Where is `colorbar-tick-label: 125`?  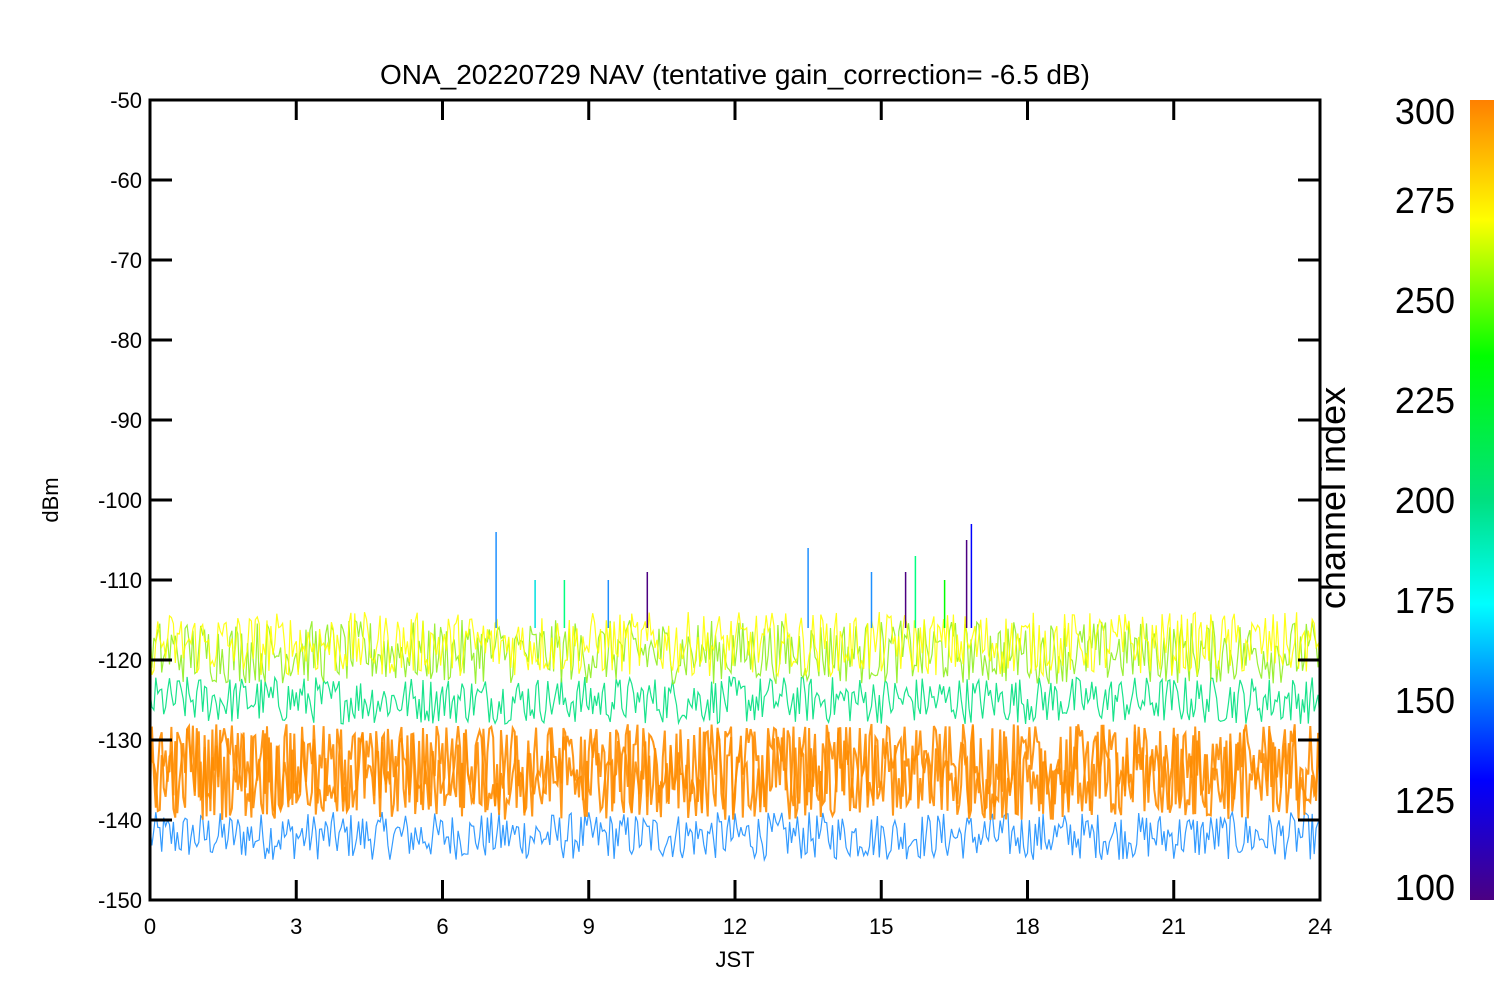
colorbar-tick-label: 125 is located at coordinates (1425, 800).